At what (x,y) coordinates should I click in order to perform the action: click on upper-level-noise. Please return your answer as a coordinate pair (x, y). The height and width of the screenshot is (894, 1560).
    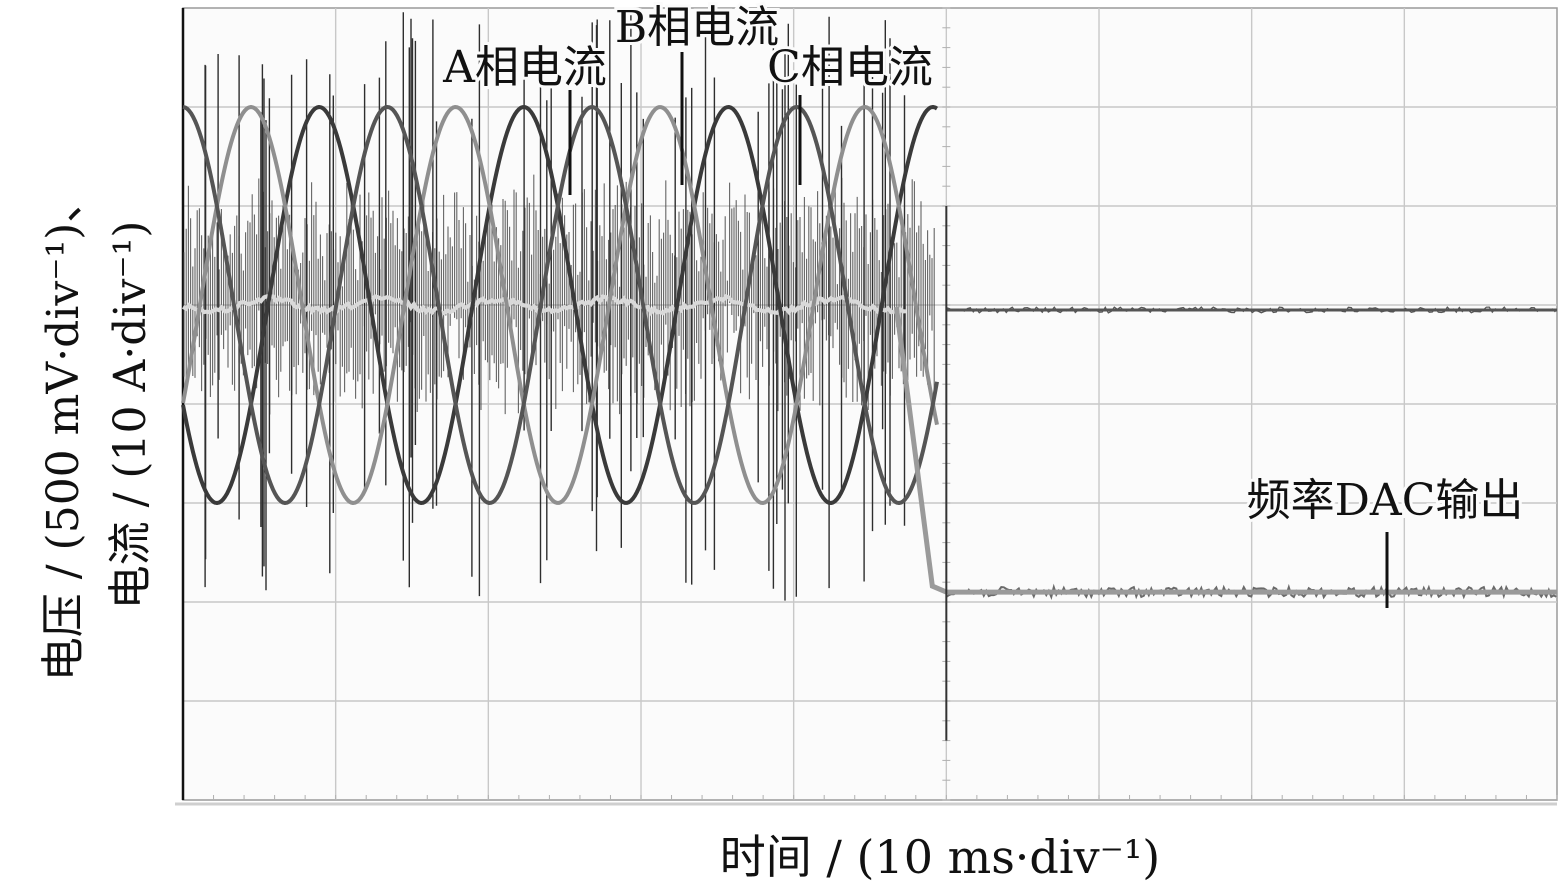
    Looking at the image, I should click on (1251, 309).